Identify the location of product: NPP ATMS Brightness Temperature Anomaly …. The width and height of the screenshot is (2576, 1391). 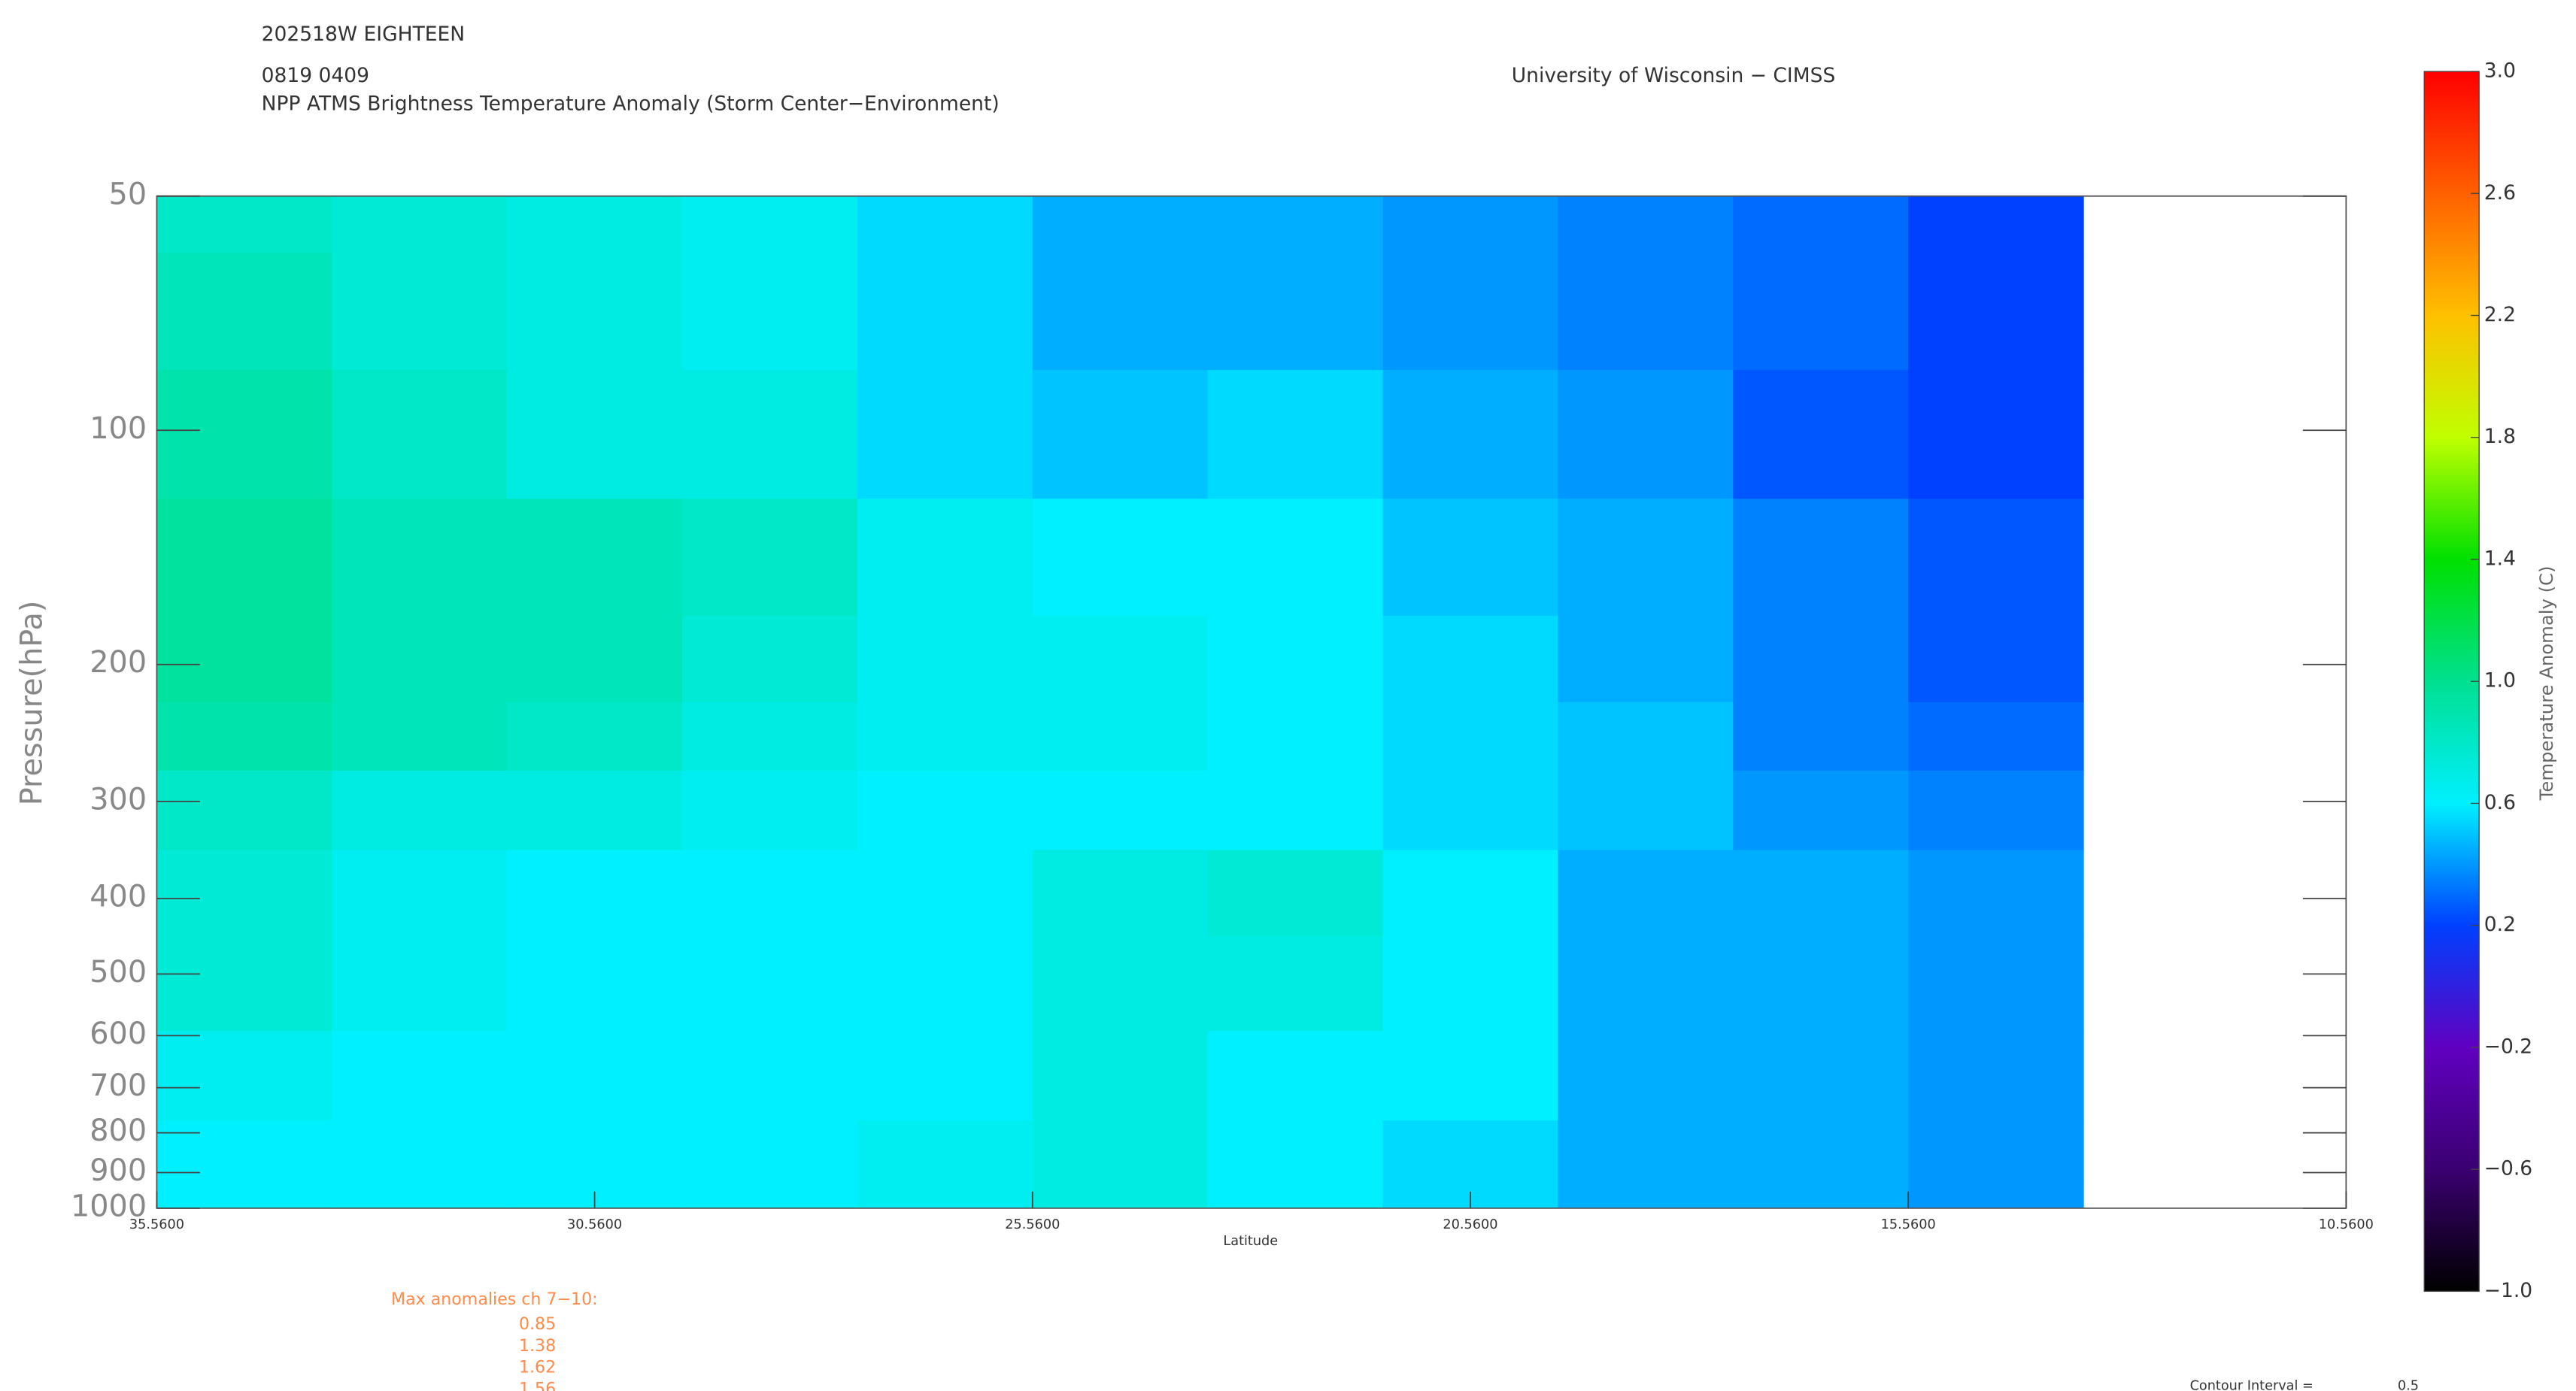
(631, 104).